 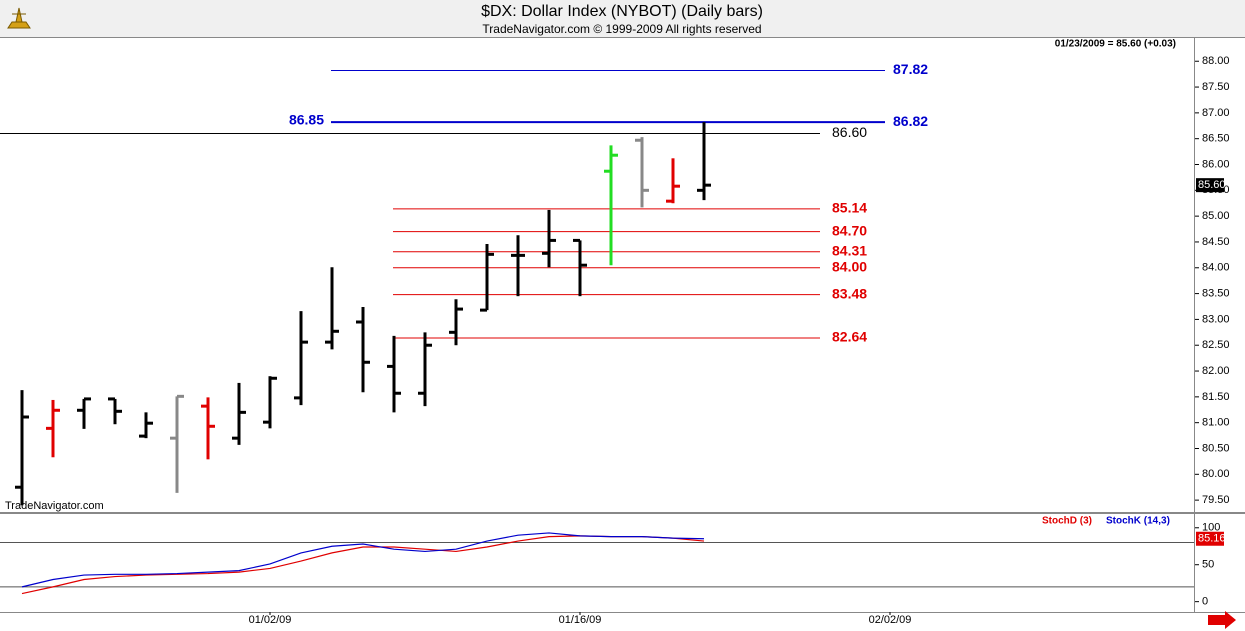 I want to click on y-tick-label: 80.50, so click(x=1216, y=448).